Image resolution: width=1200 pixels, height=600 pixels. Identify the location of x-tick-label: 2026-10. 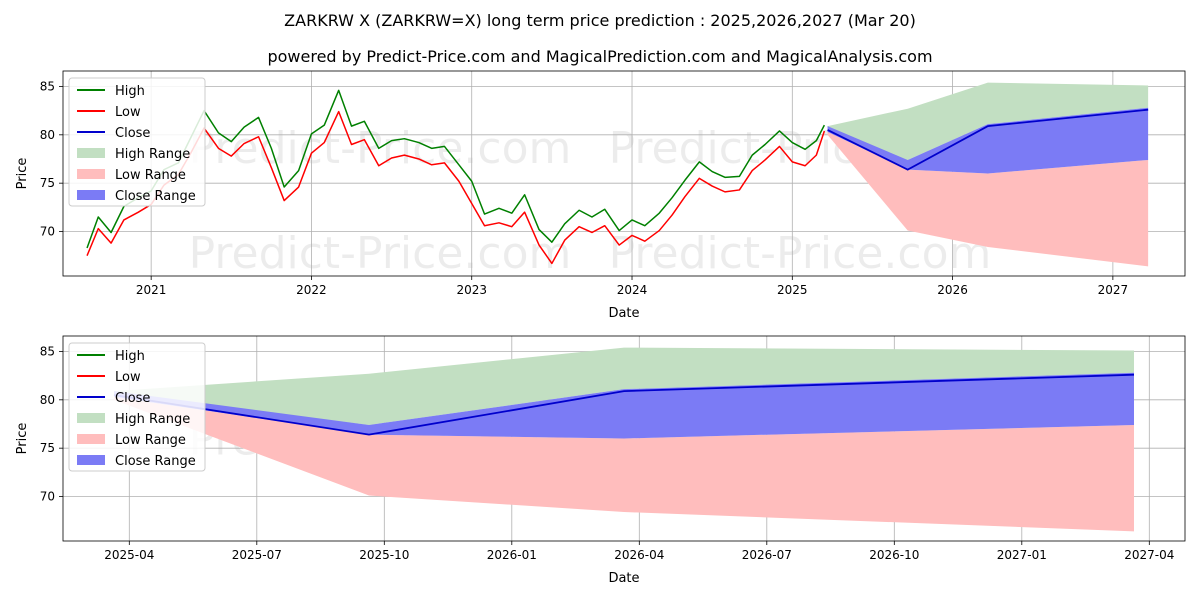
(894, 555).